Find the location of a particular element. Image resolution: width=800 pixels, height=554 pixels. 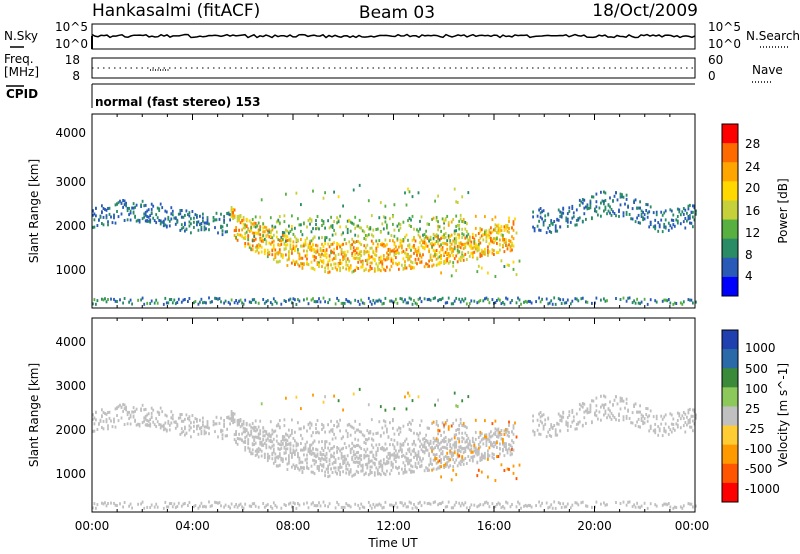

power-cbar-4: 4 is located at coordinates (749, 276).